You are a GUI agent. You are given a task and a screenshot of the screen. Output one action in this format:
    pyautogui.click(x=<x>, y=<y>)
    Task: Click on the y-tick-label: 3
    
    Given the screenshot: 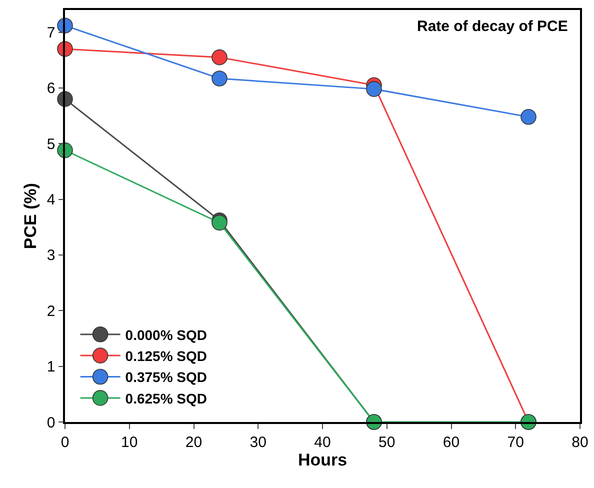 What is the action you would take?
    pyautogui.click(x=51, y=255)
    